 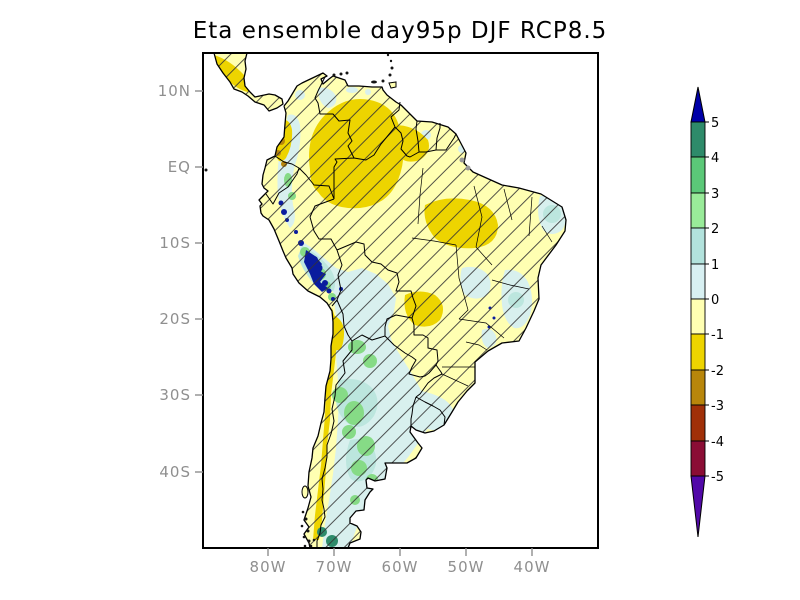 I want to click on lat-label-20s: 20S, so click(x=175, y=319).